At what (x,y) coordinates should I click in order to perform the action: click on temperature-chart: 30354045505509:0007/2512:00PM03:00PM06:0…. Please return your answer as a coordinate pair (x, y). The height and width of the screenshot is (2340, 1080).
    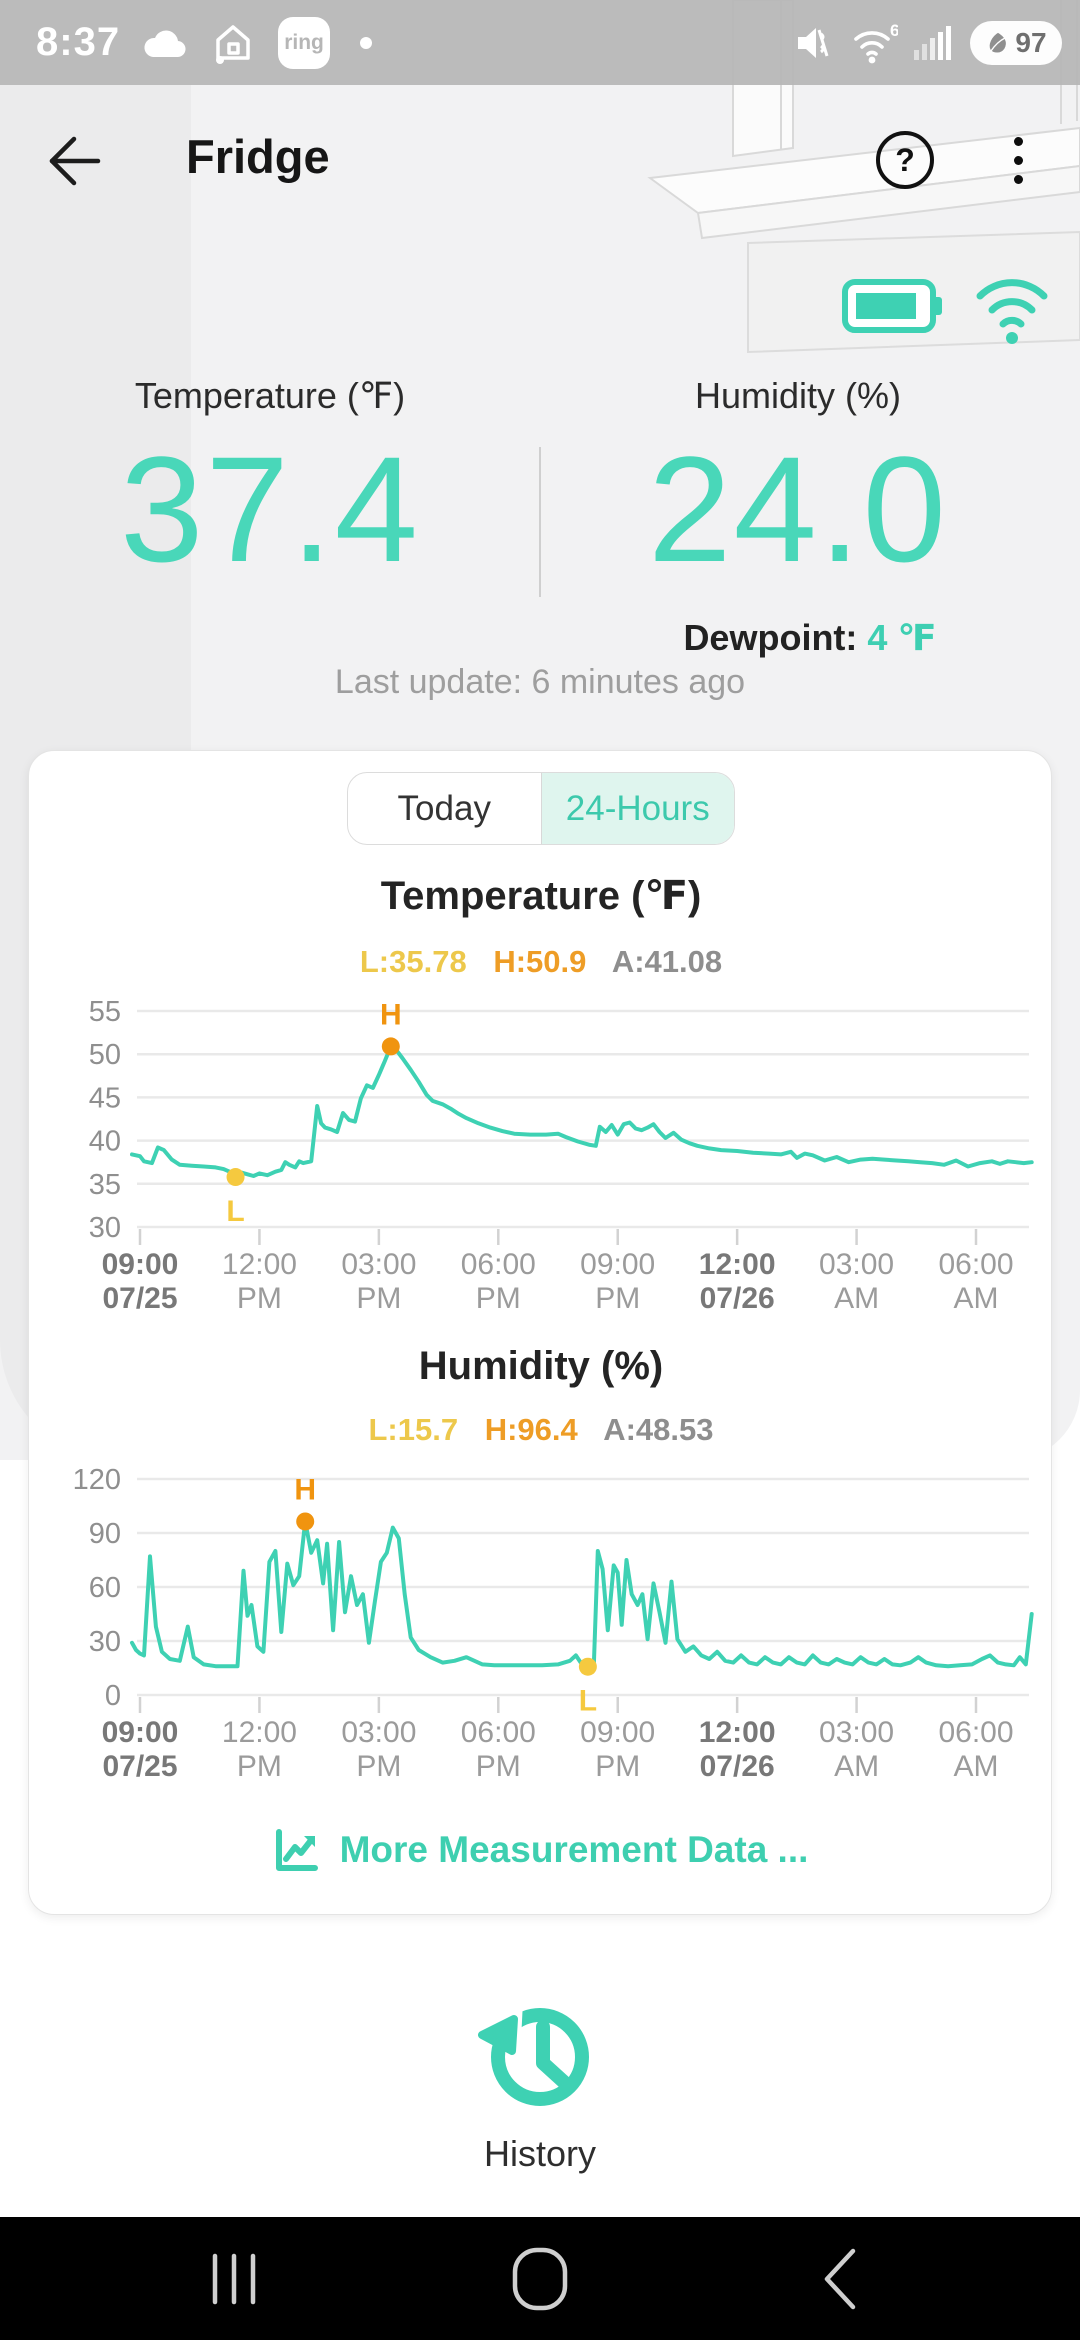
    Looking at the image, I should click on (561, 1155).